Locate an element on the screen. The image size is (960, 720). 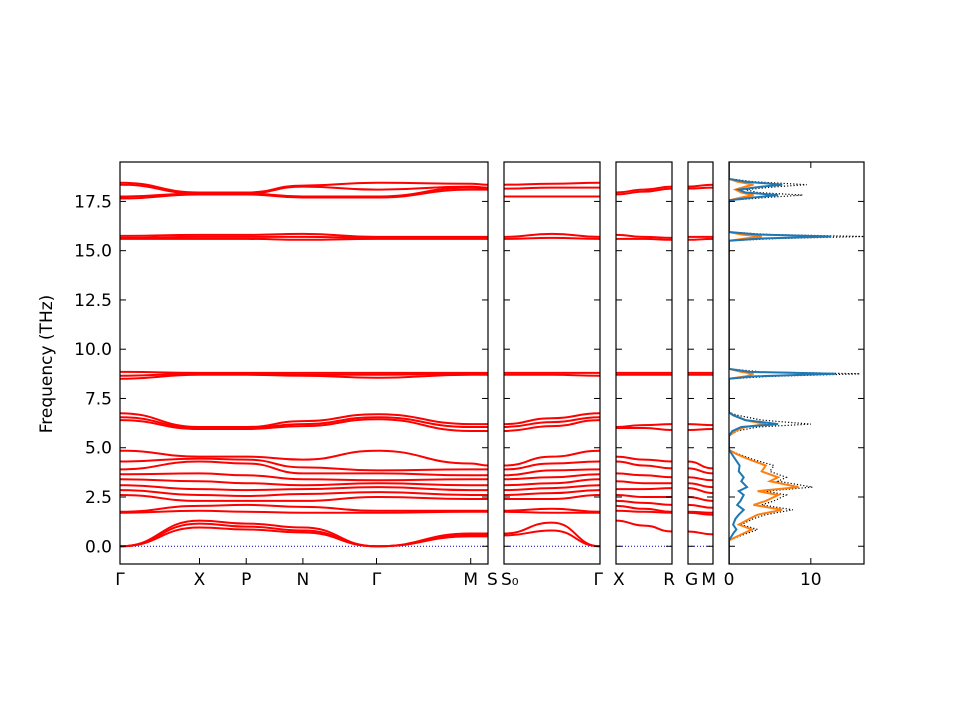
y-tick-label: 5.0 is located at coordinates (98, 449).